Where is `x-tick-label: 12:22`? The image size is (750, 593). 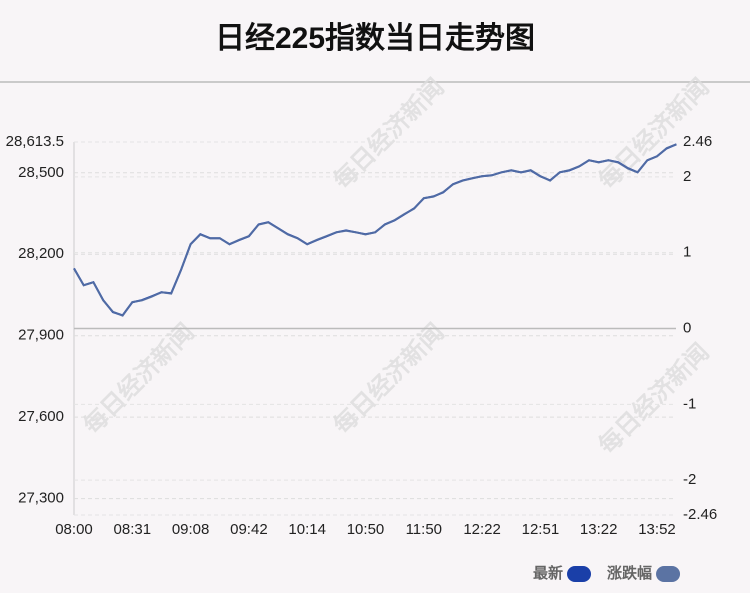 x-tick-label: 12:22 is located at coordinates (482, 529).